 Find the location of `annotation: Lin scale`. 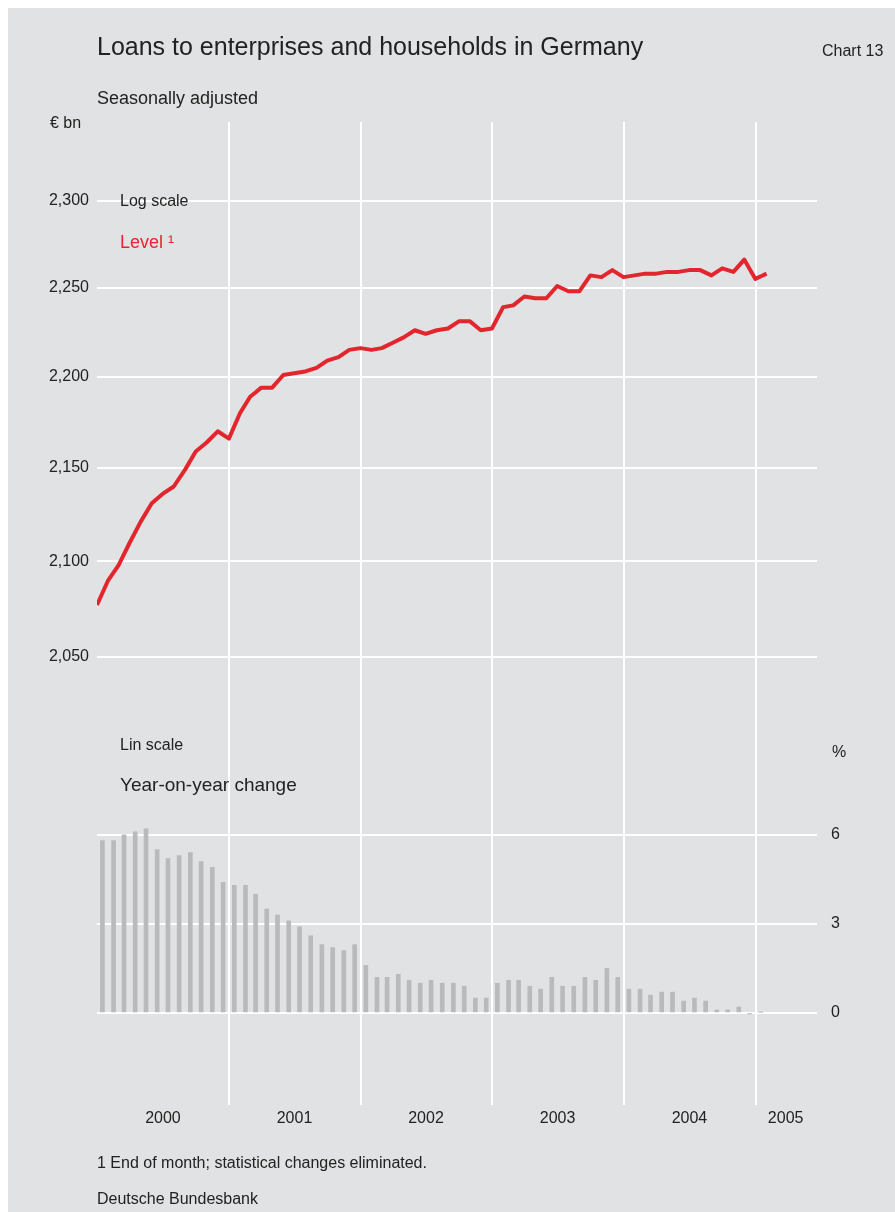

annotation: Lin scale is located at coordinates (152, 745).